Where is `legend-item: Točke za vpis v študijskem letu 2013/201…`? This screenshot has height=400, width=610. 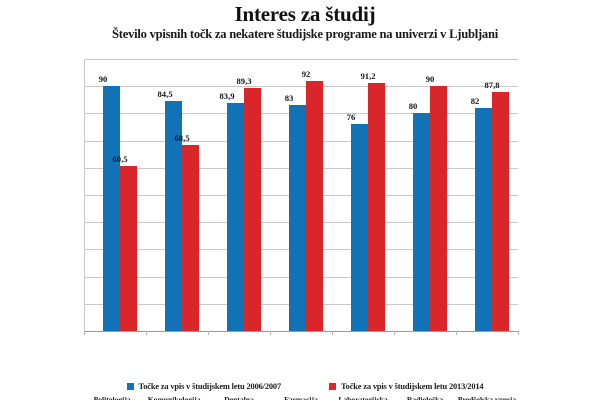 legend-item: Točke za vpis v študijskem letu 2013/201… is located at coordinates (406, 386).